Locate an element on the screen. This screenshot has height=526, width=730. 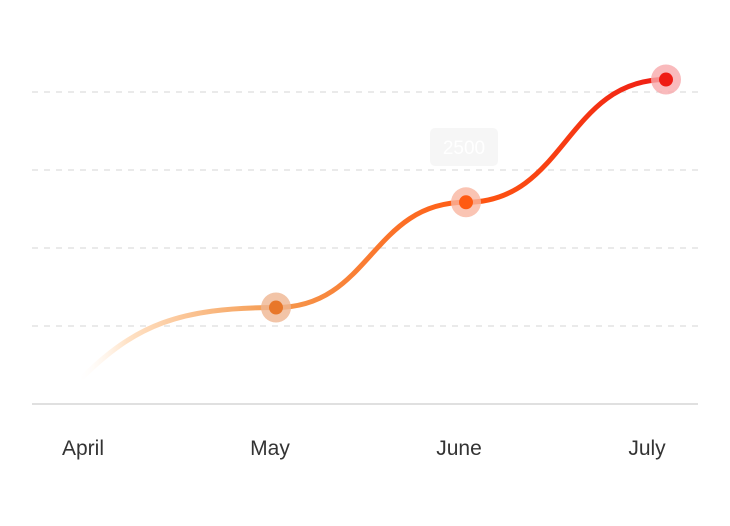
x-axis-labels: April May June July is located at coordinates (364, 448).